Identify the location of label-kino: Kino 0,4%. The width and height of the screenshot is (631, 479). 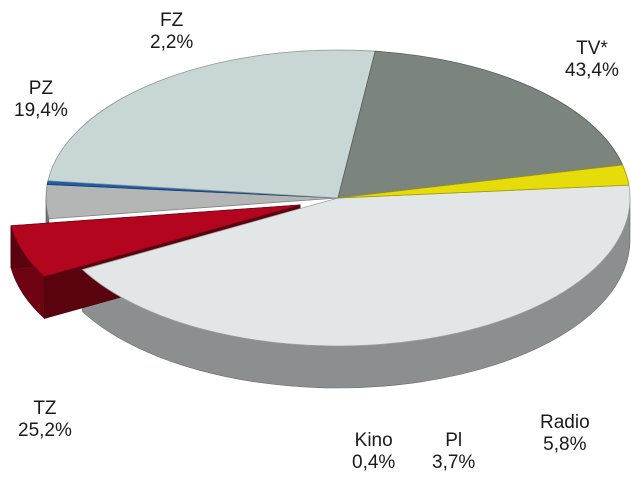
(373, 452).